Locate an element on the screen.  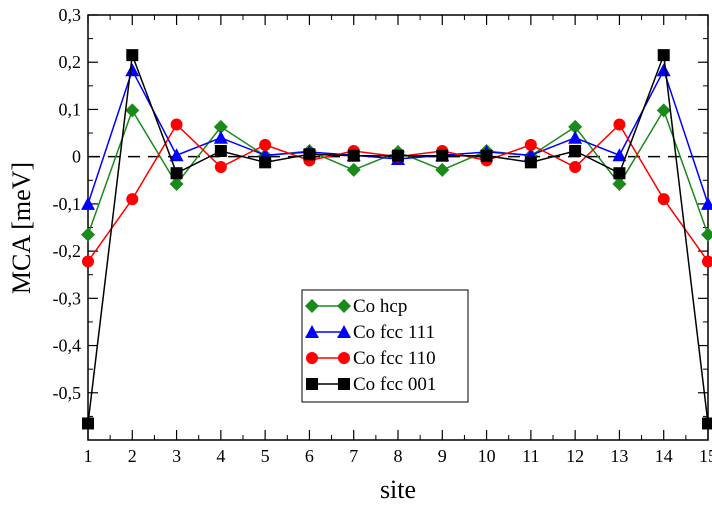
x-tick-label: 9 is located at coordinates (442, 456).